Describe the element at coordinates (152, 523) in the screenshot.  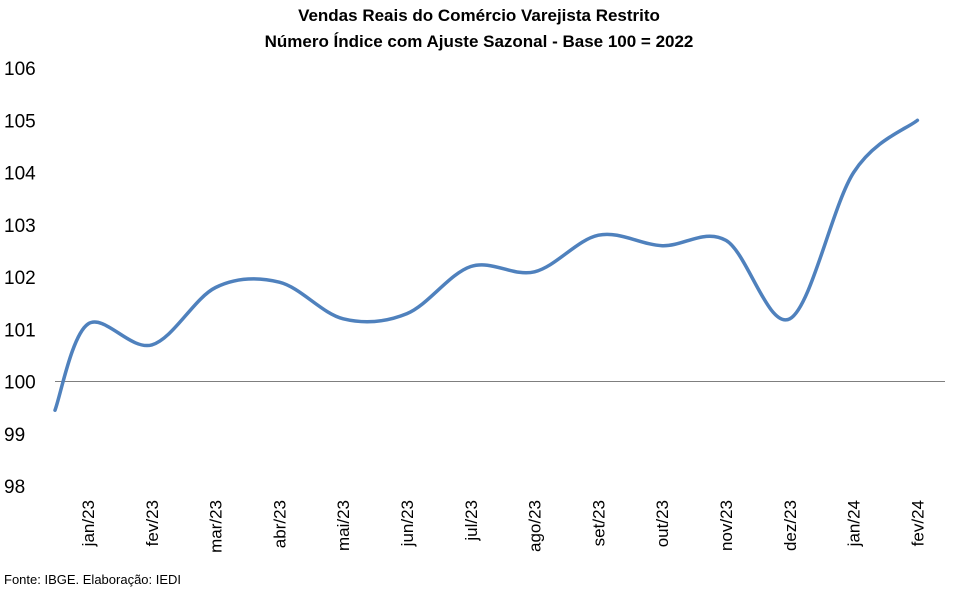
I see `x-tick-label: fev/23` at that location.